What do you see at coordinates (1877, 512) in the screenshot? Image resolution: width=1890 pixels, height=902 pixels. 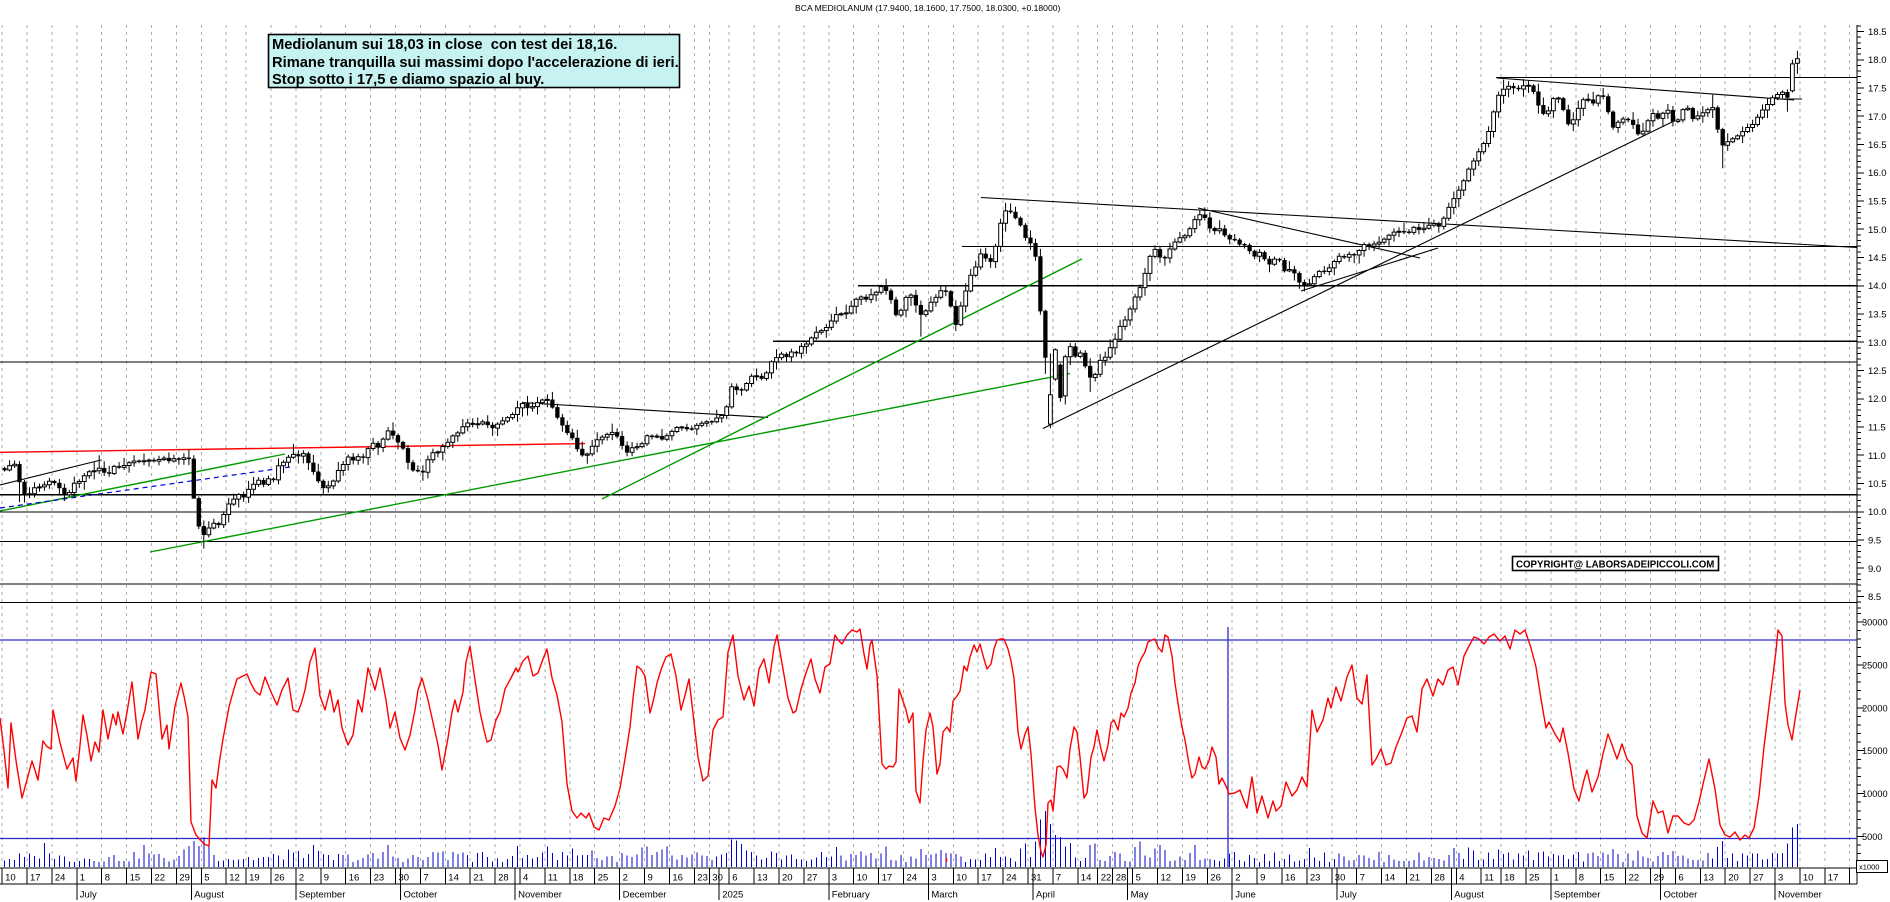 I see `svg-text: 10.0` at bounding box center [1877, 512].